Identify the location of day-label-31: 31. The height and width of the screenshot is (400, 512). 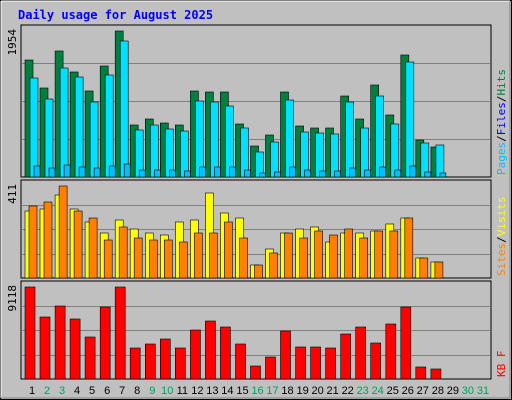
(483, 391).